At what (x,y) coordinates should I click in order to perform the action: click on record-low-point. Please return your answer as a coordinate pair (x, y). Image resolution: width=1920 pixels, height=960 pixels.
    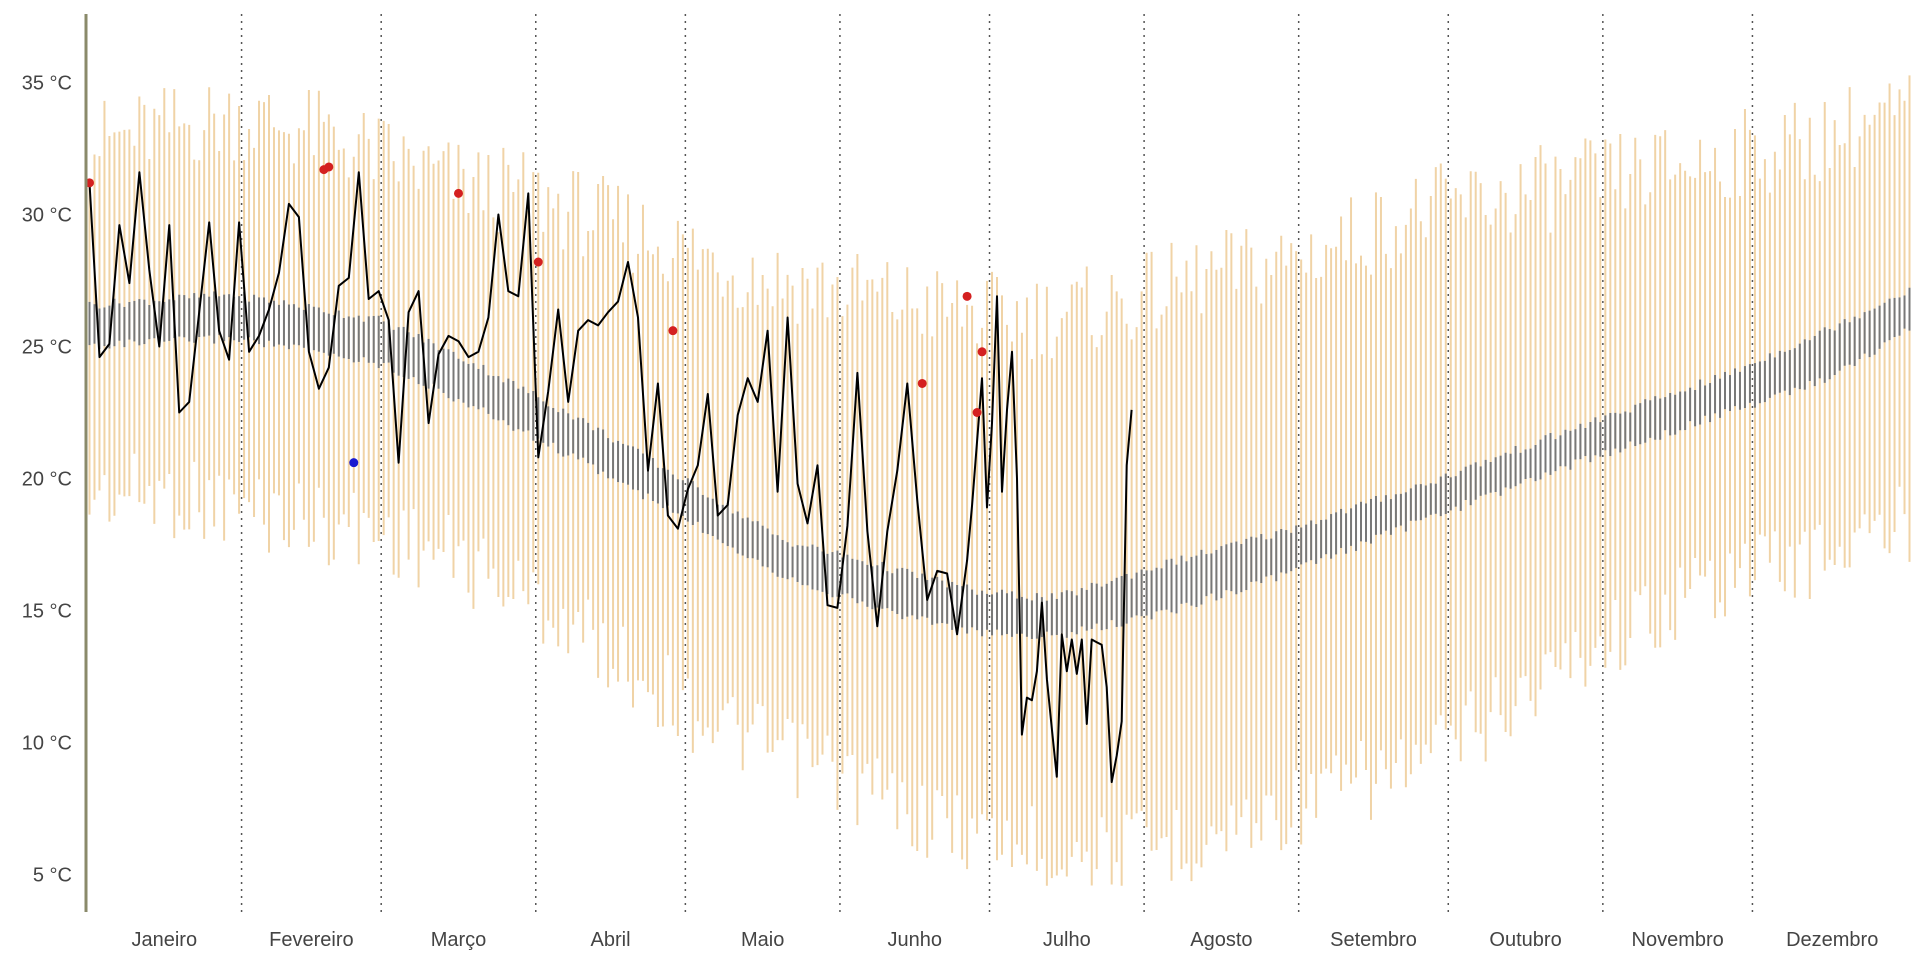
    Looking at the image, I should click on (354, 463).